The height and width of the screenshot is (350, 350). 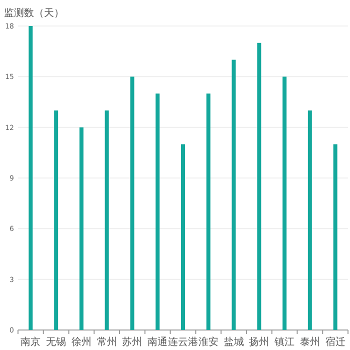 What do you see at coordinates (310, 342) in the screenshot?
I see `x-tick-label: 泰州` at bounding box center [310, 342].